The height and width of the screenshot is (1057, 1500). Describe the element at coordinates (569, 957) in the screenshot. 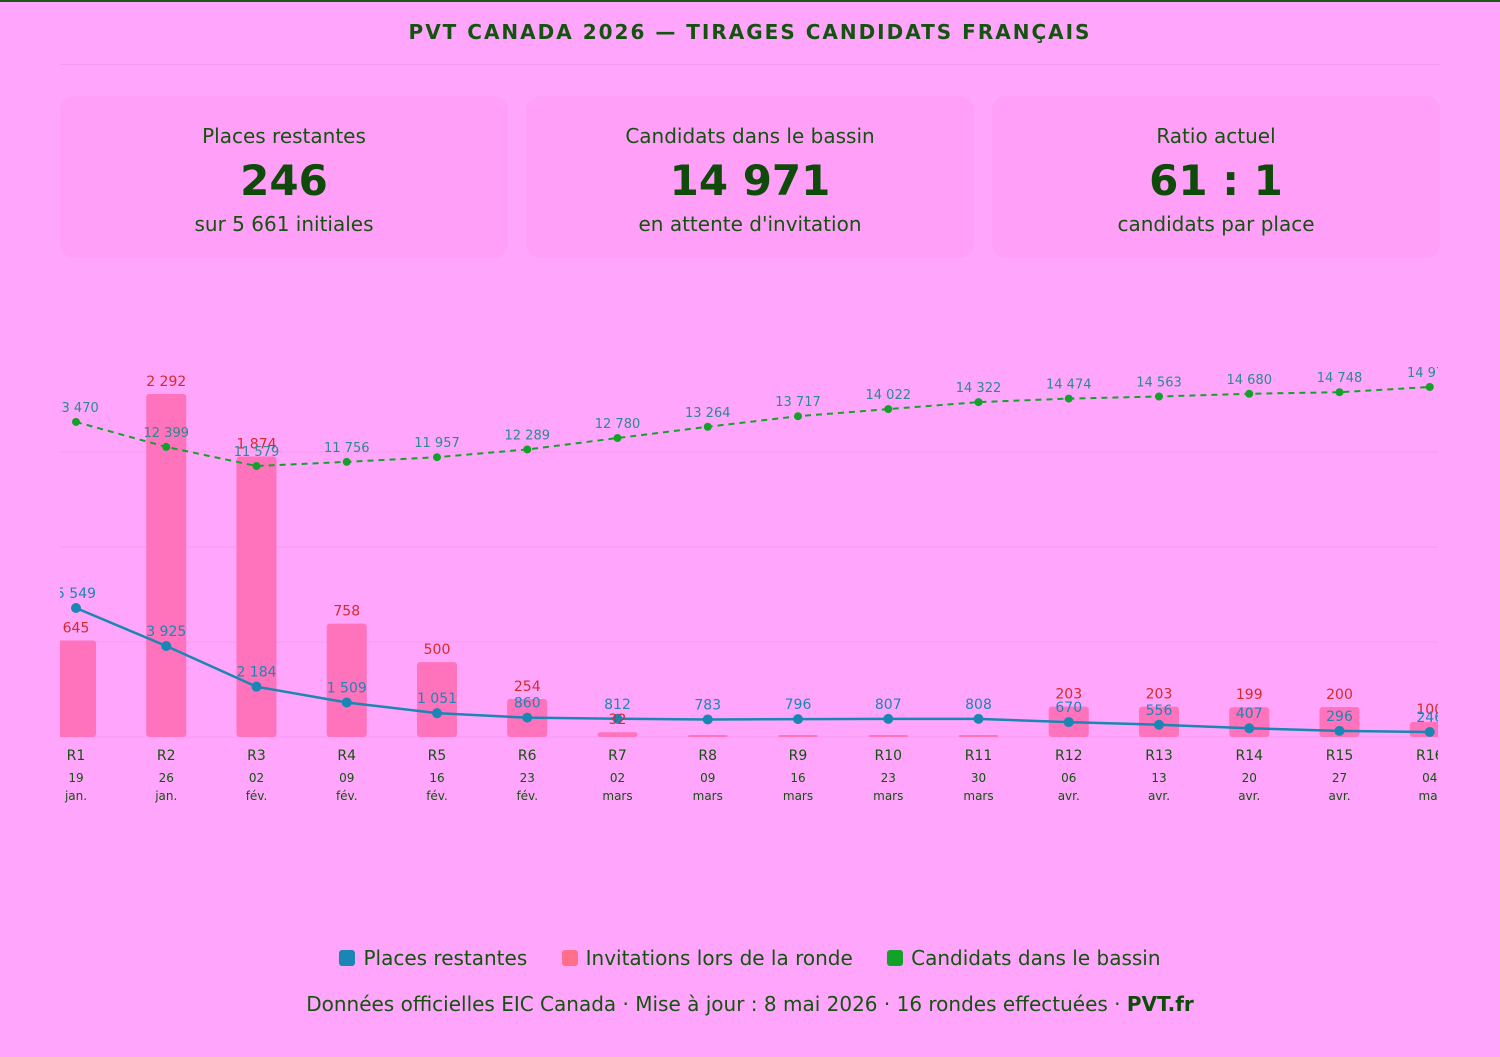

I see `legend-invitations-swatch` at that location.